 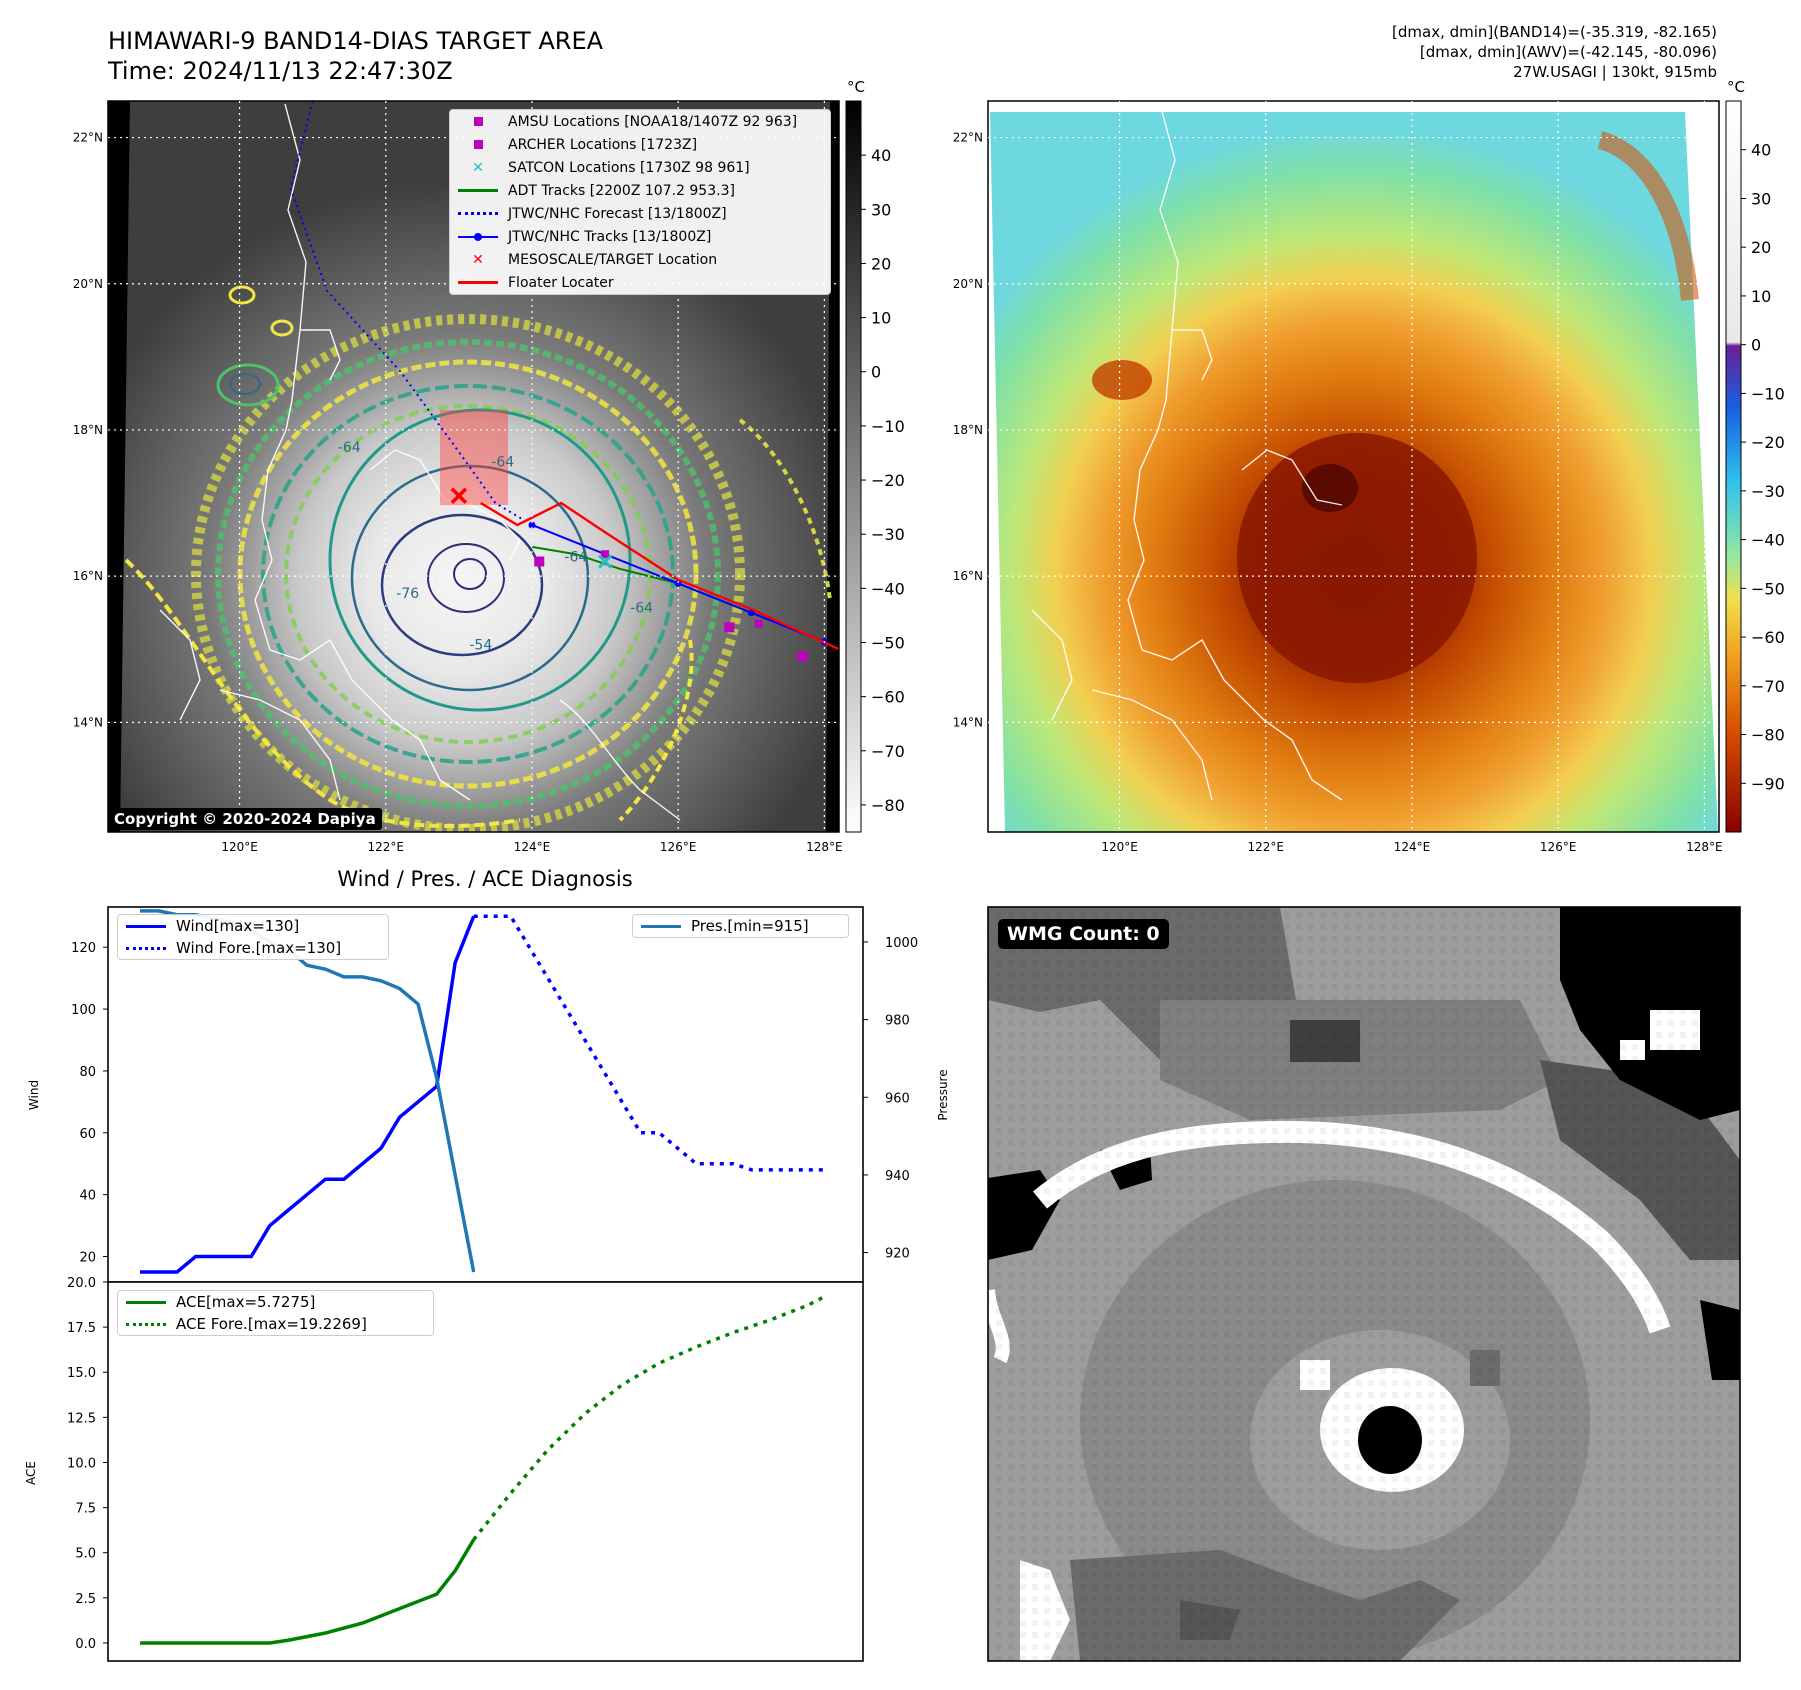 I want to click on ir-colorbar, so click(x=853, y=466).